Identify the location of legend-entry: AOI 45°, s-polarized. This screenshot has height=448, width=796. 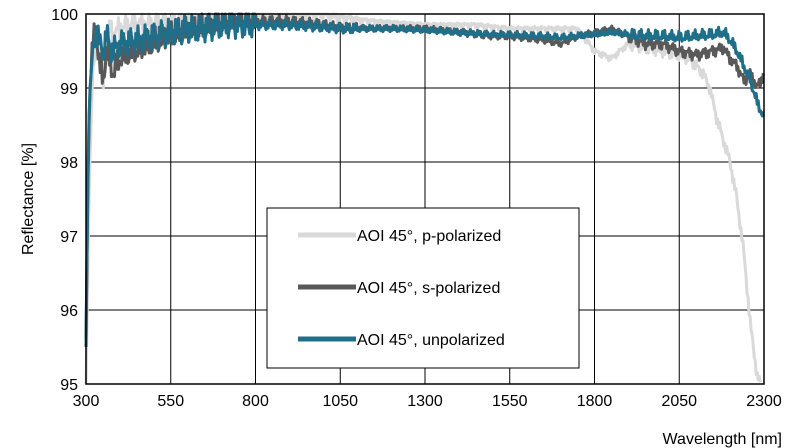
(428, 288).